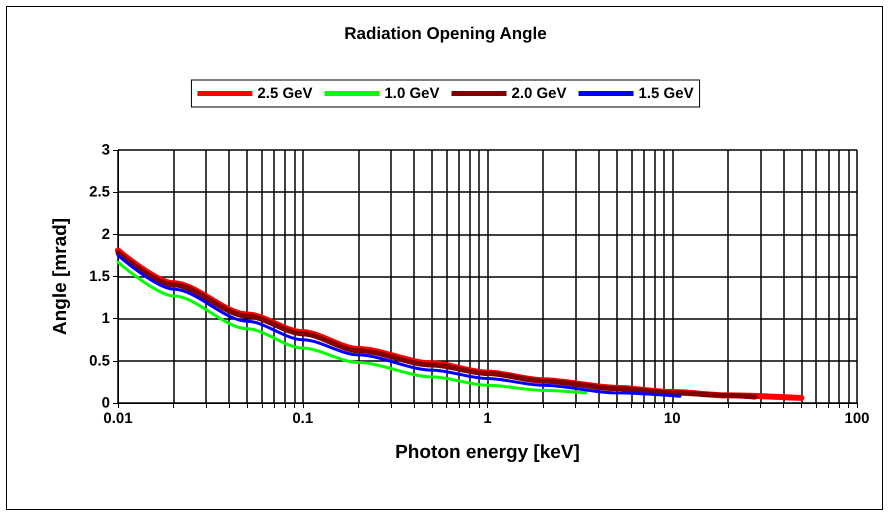 The image size is (891, 518). Describe the element at coordinates (284, 93) in the screenshot. I see `legend-label: 2.5 GeV` at that location.